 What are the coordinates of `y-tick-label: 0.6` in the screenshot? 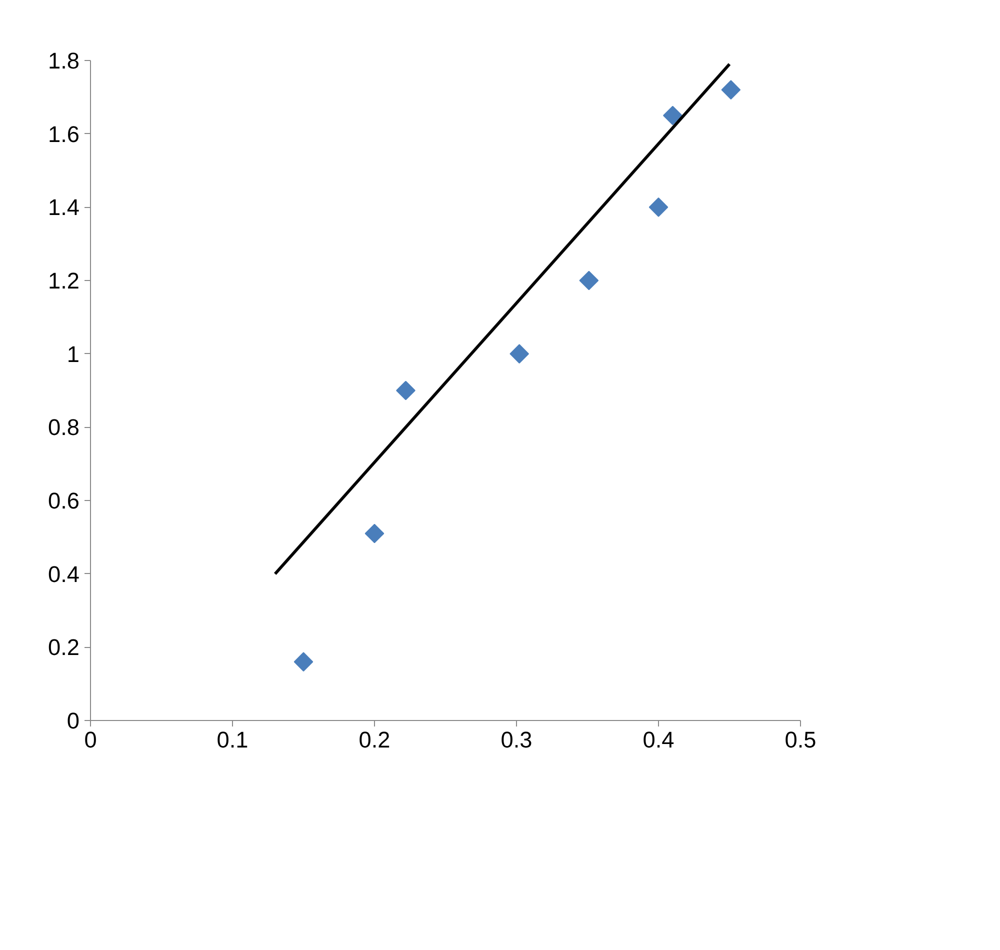 It's located at (64, 501).